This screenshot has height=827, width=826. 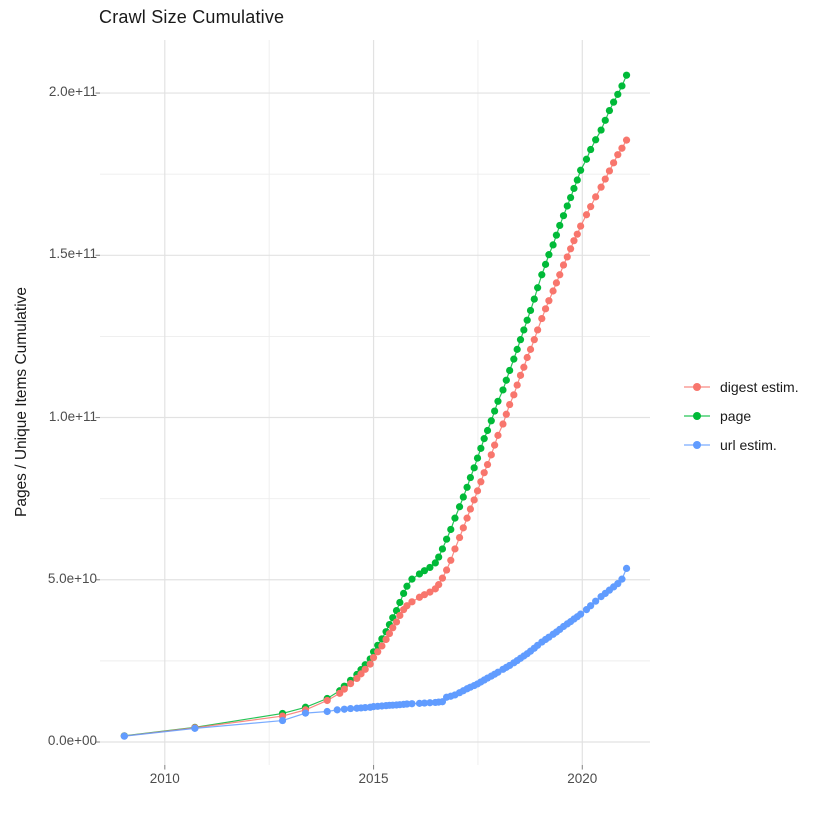 I want to click on legend-item-page: page, so click(x=741, y=416).